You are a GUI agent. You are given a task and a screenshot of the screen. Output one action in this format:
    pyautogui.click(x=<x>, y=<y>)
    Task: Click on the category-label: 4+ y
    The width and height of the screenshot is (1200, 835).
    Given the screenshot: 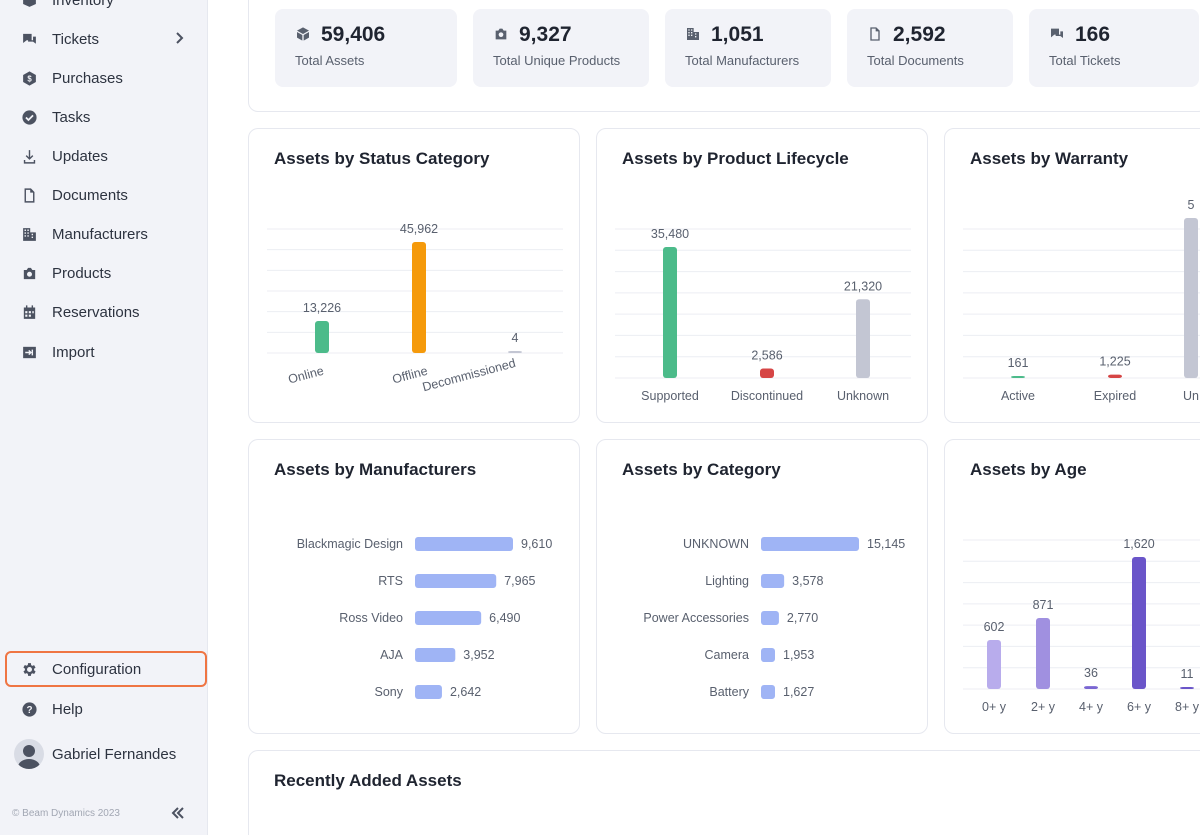 What is the action you would take?
    pyautogui.click(x=1091, y=707)
    